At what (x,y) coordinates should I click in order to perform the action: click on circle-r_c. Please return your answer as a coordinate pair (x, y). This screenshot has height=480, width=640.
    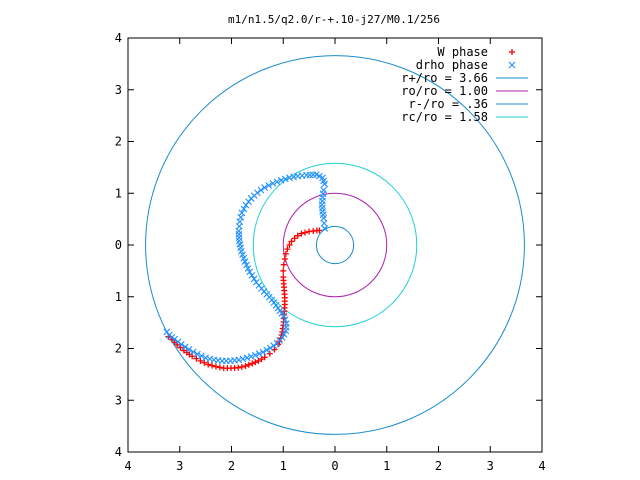
    Looking at the image, I should click on (335, 245).